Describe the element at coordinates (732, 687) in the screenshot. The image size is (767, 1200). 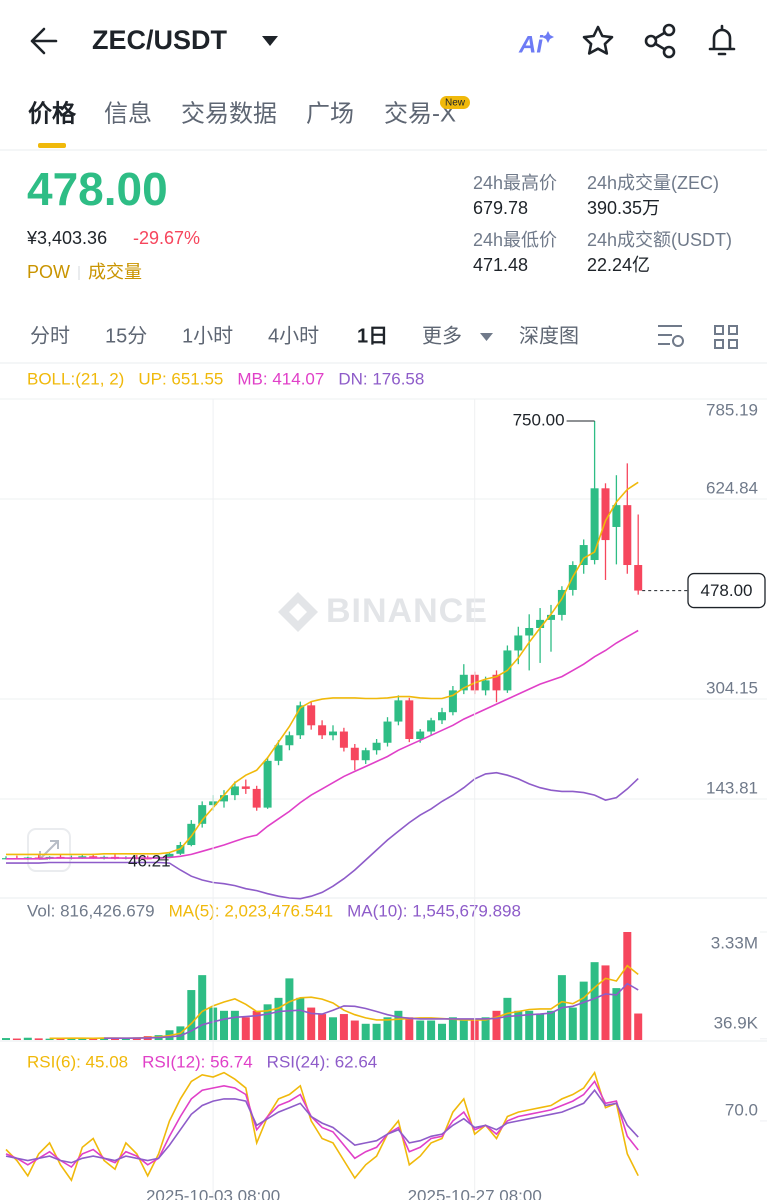
I see `y-tick-label: 304.15` at that location.